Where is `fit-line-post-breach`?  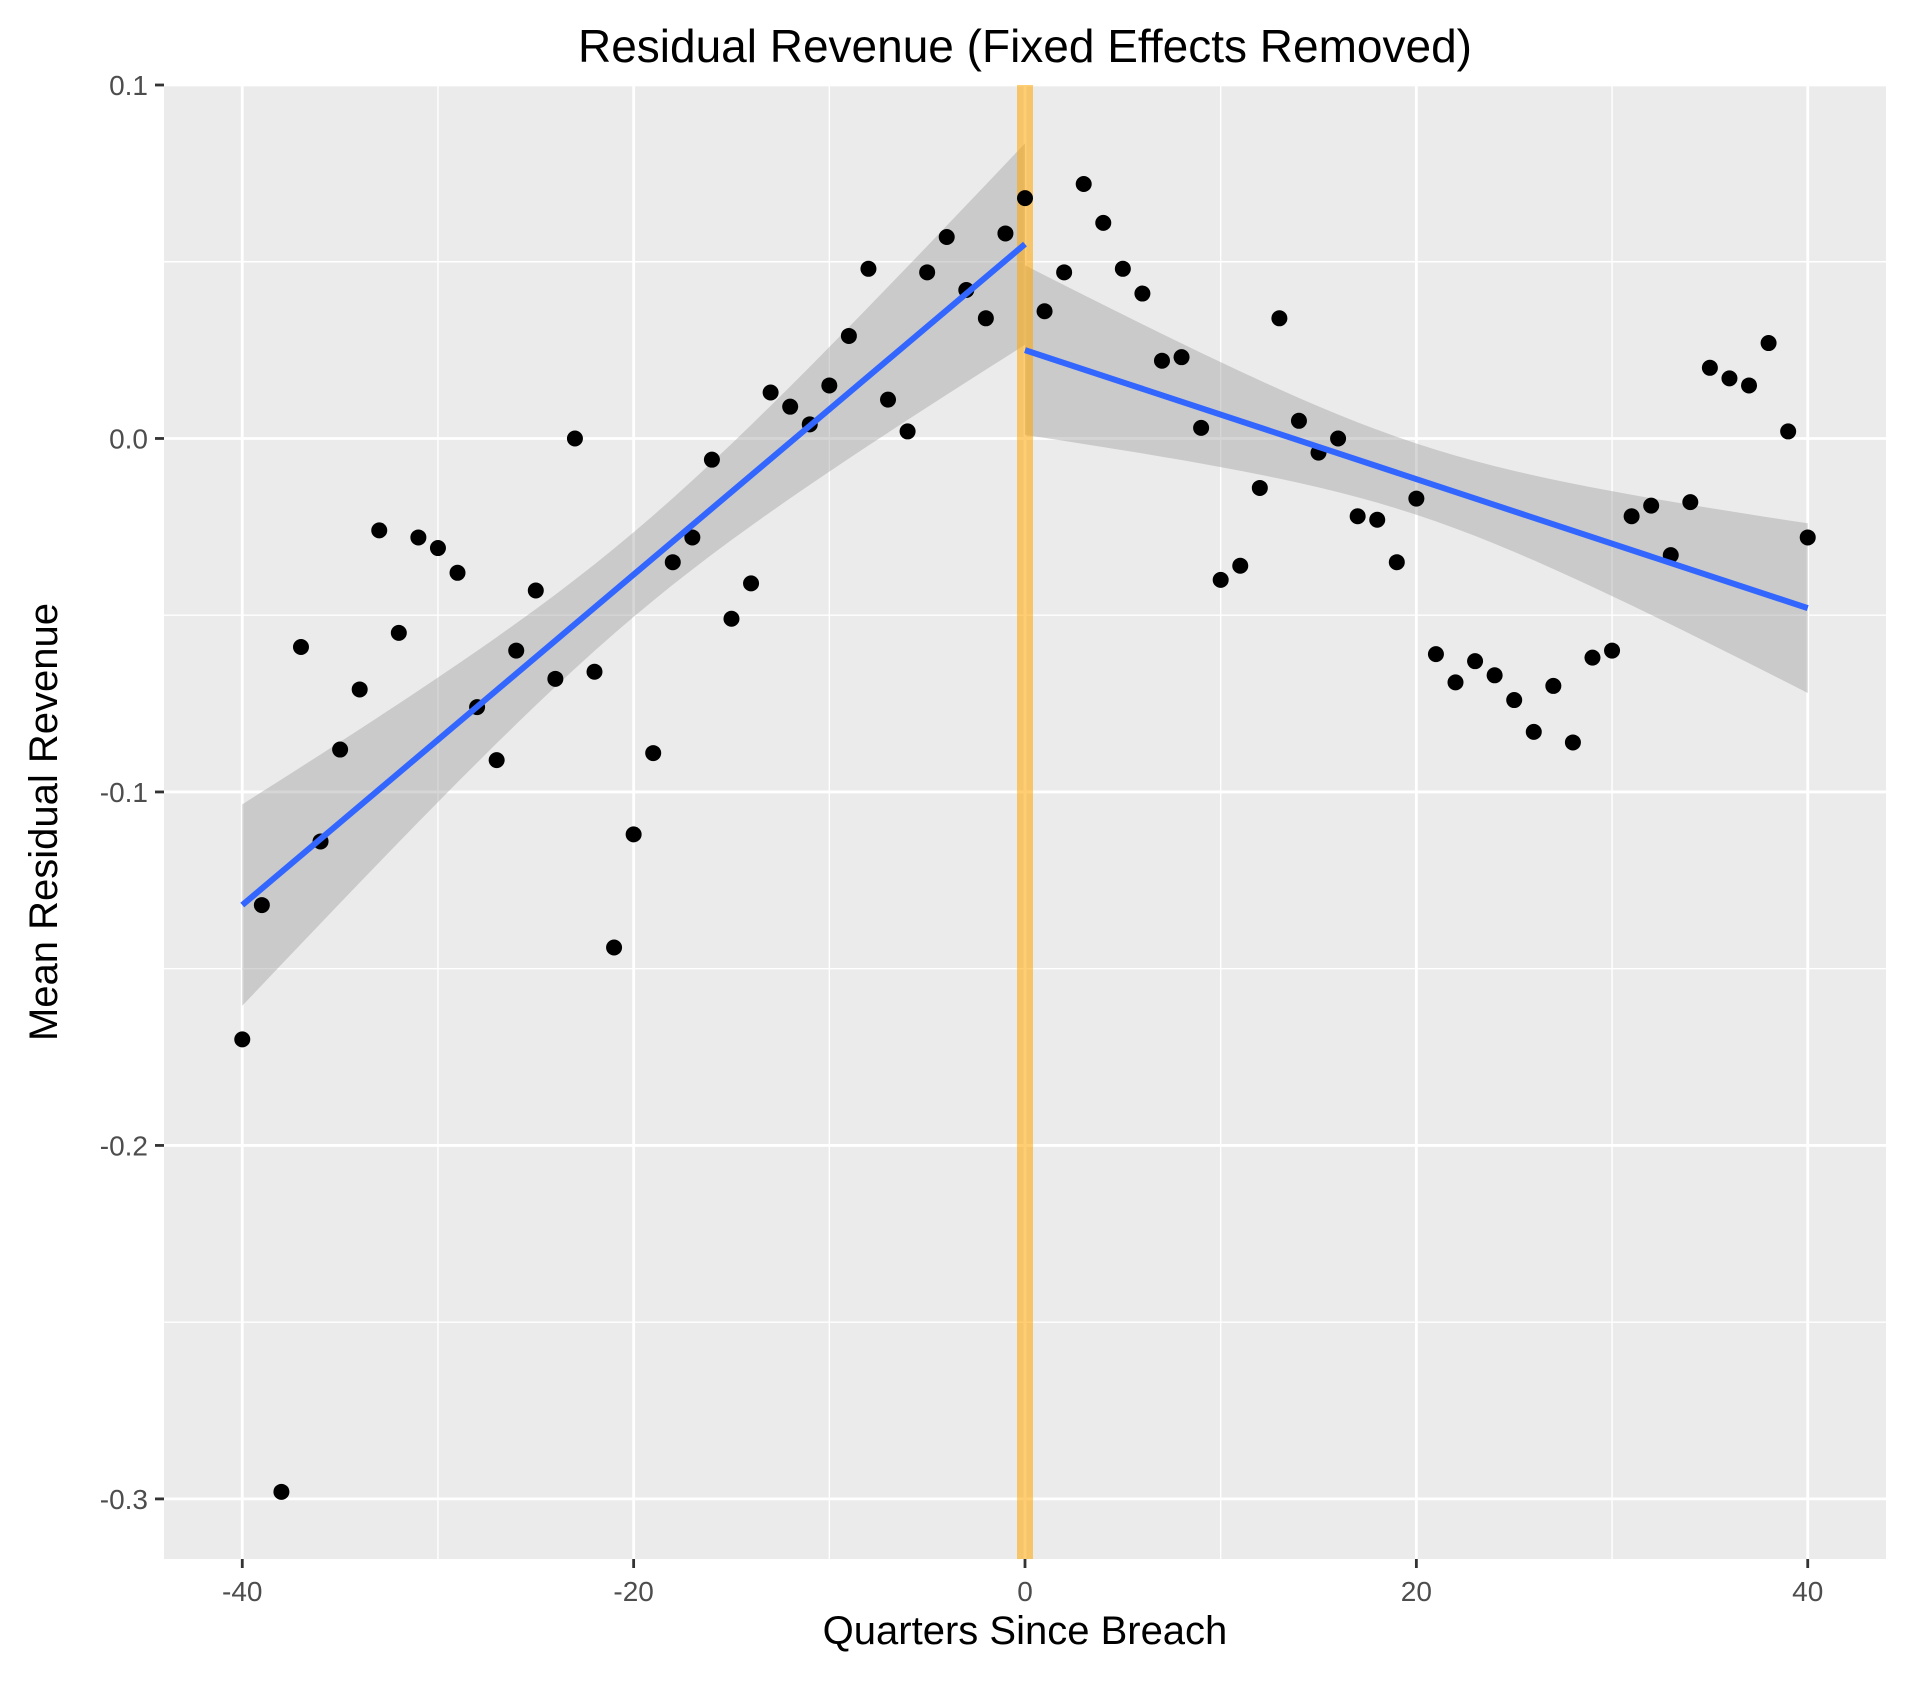 fit-line-post-breach is located at coordinates (1416, 479).